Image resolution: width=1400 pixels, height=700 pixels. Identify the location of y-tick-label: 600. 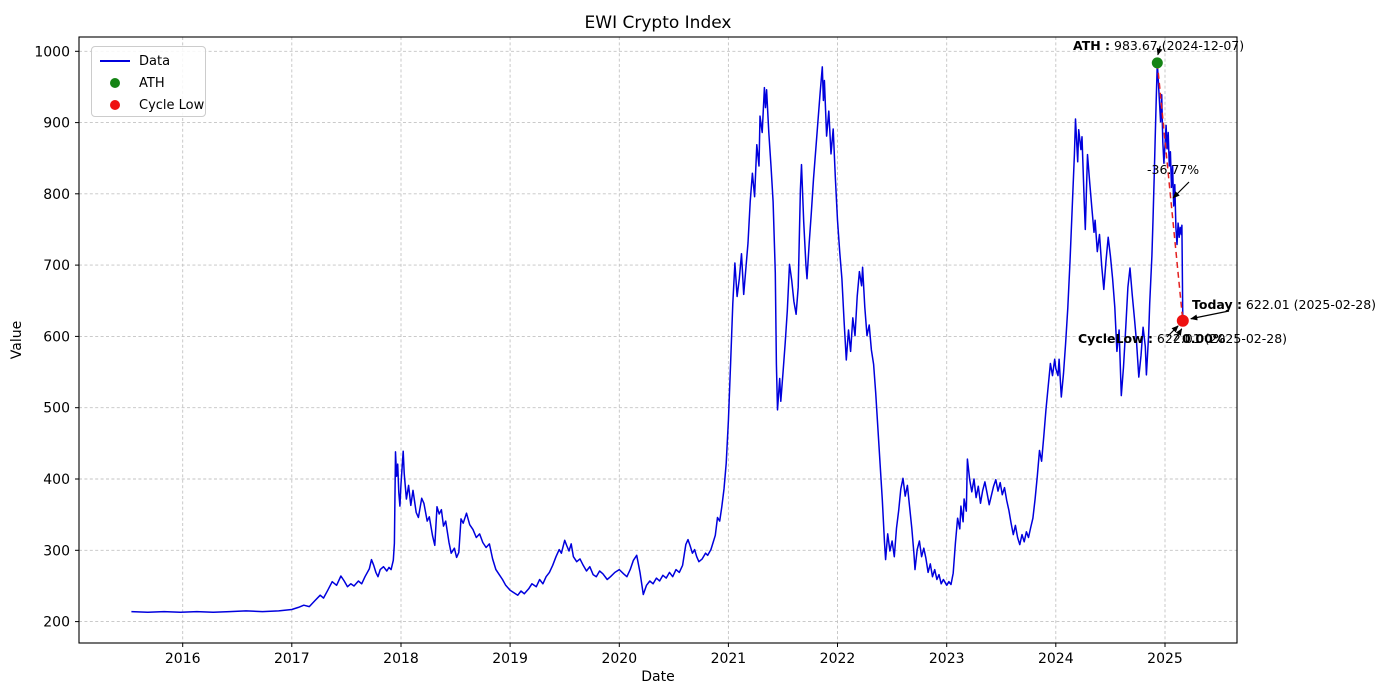
(56, 337).